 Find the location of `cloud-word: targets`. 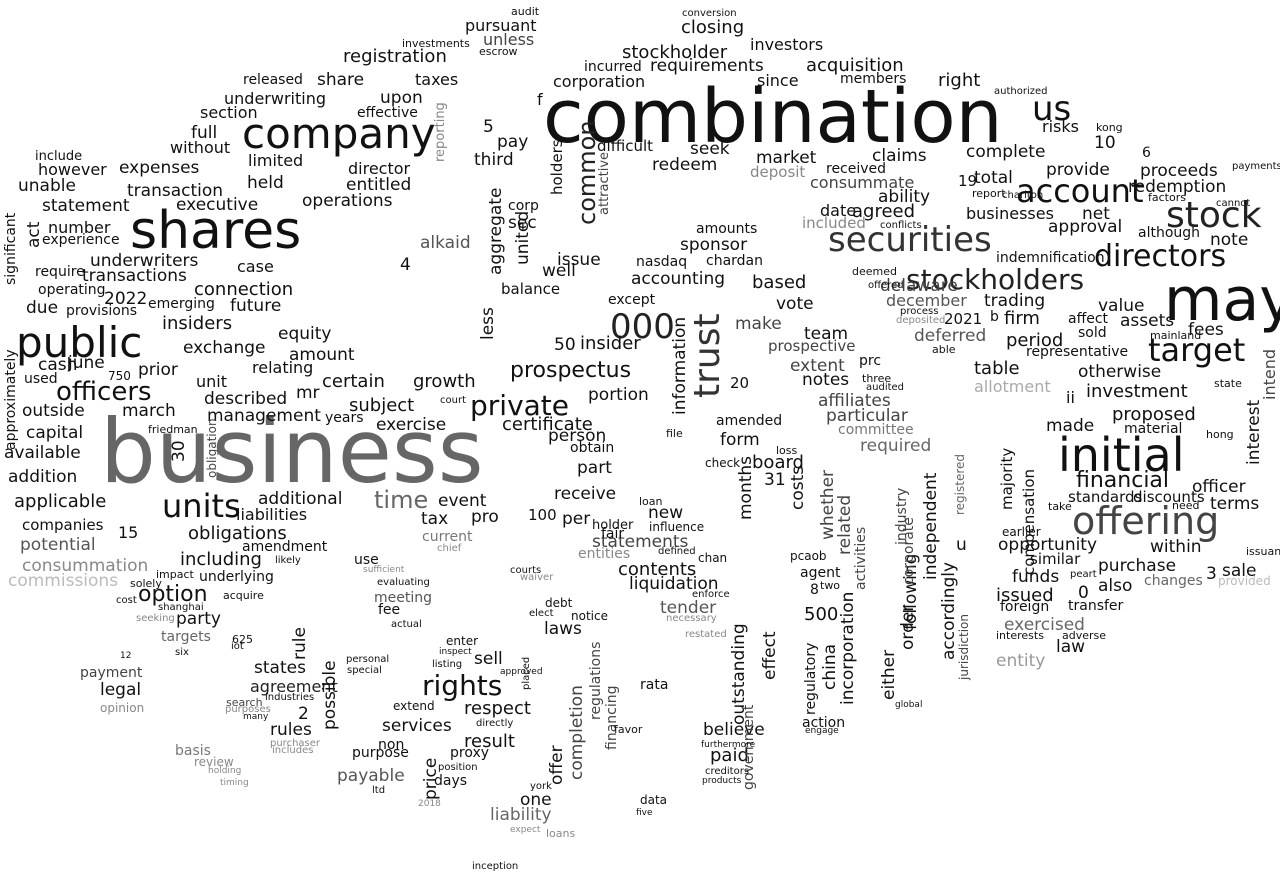

cloud-word: targets is located at coordinates (186, 637).